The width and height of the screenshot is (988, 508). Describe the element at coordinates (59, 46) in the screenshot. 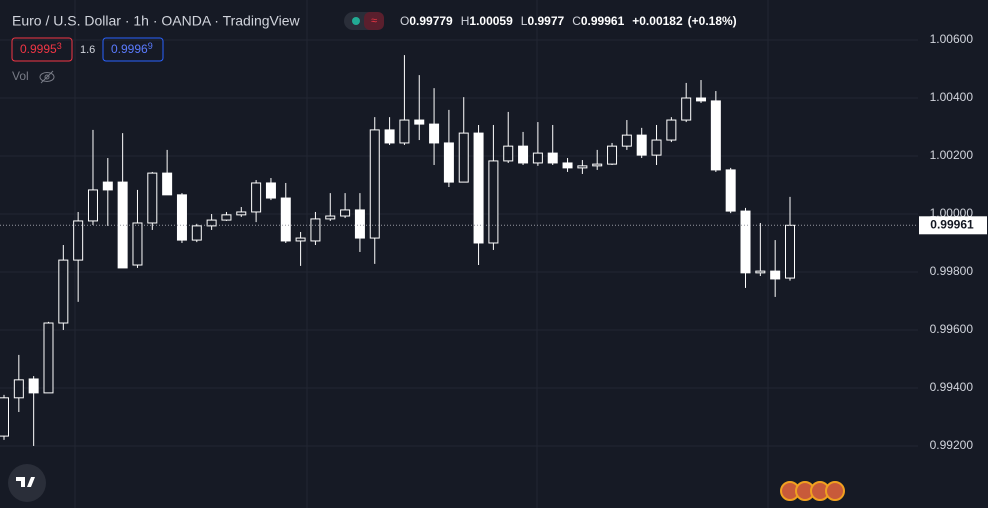

I see `bid-pip: 3` at that location.